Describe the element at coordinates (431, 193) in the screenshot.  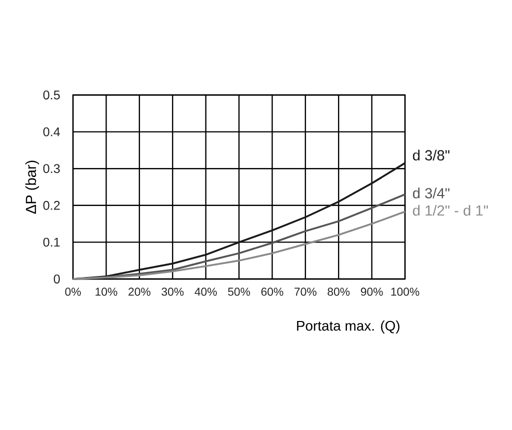
I see `series-label: d 3/4"` at that location.